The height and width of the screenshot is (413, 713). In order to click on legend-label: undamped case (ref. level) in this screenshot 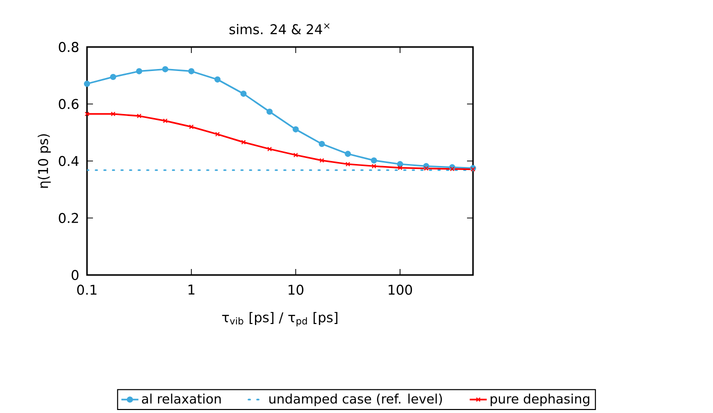, I will do `click(355, 400)`.